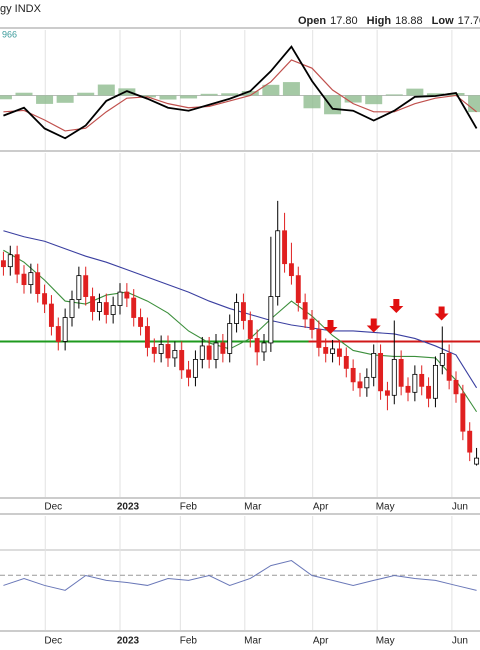  What do you see at coordinates (312, 21) in the screenshot?
I see `quote-label: Open` at bounding box center [312, 21].